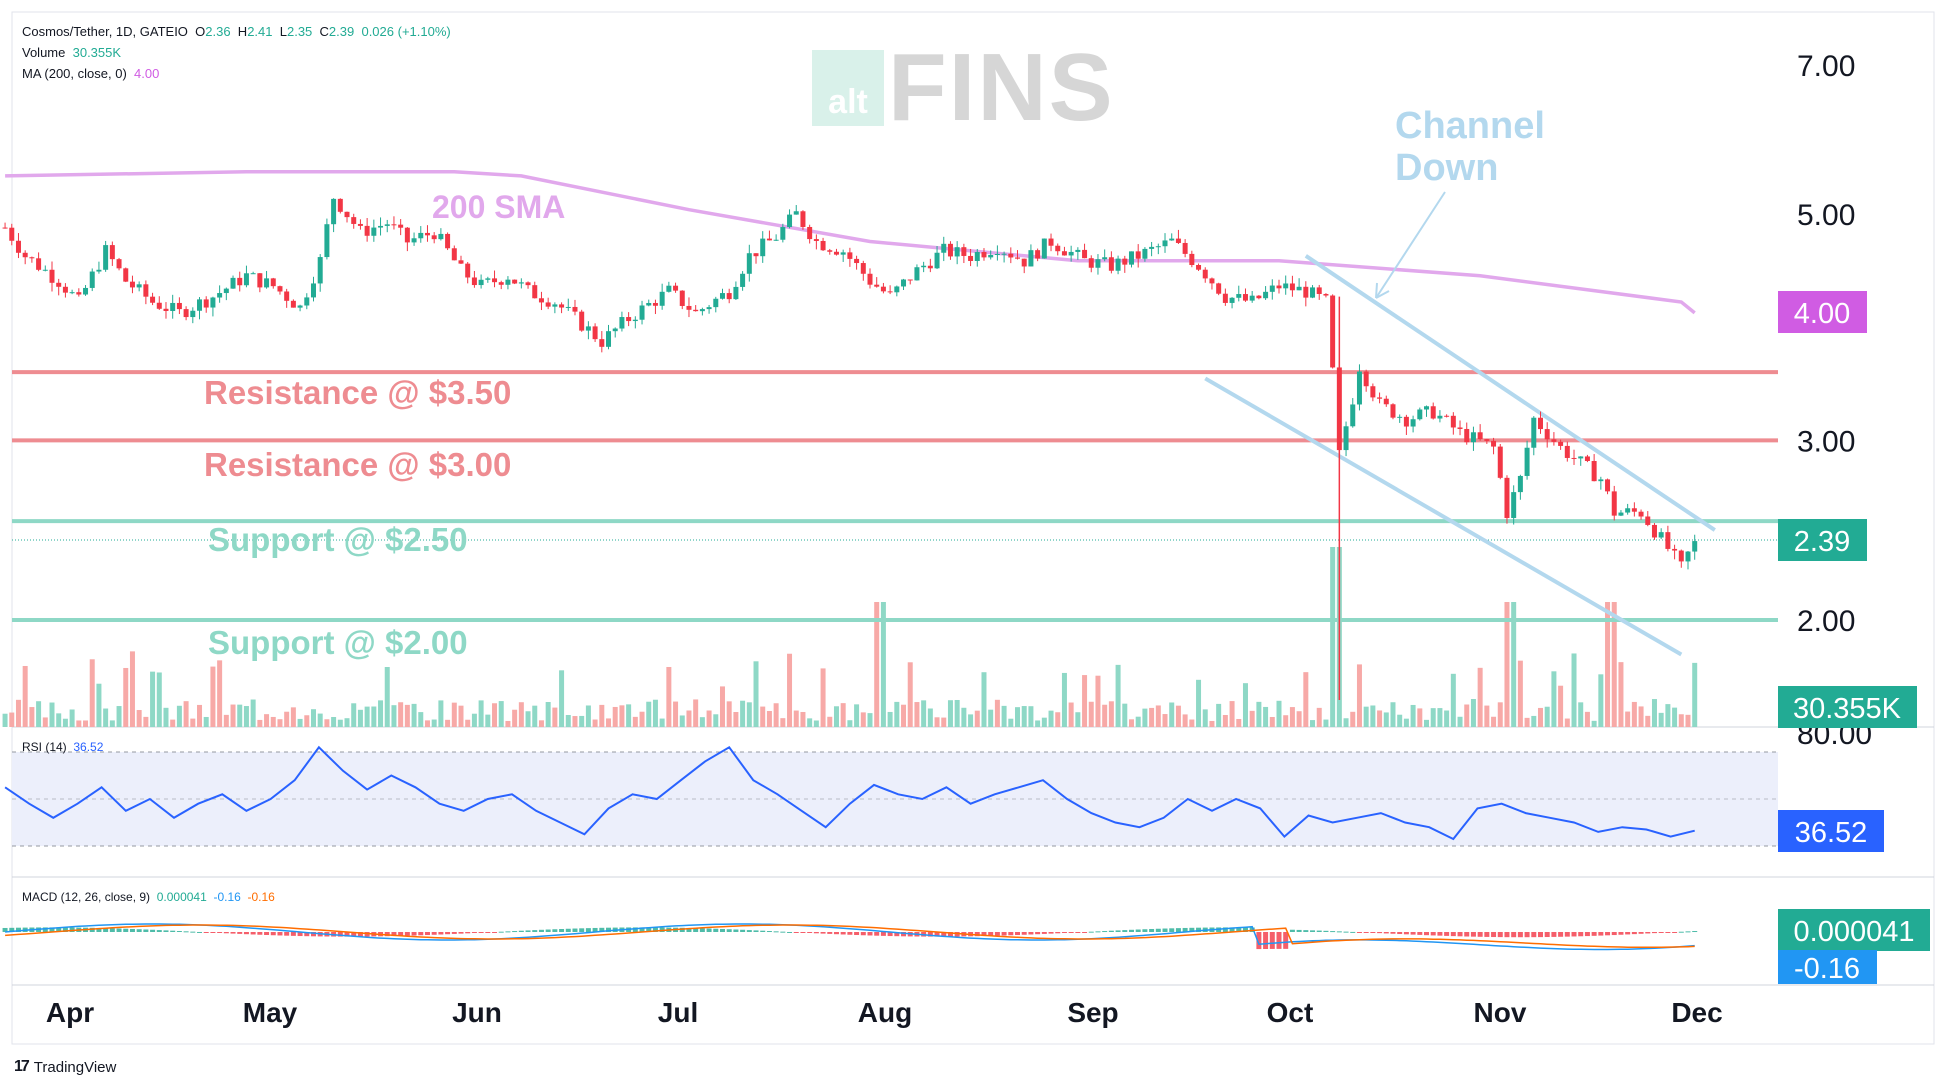 The height and width of the screenshot is (1088, 1946). What do you see at coordinates (498, 207) in the screenshot?
I see `annotation-sma: 200 SMA` at bounding box center [498, 207].